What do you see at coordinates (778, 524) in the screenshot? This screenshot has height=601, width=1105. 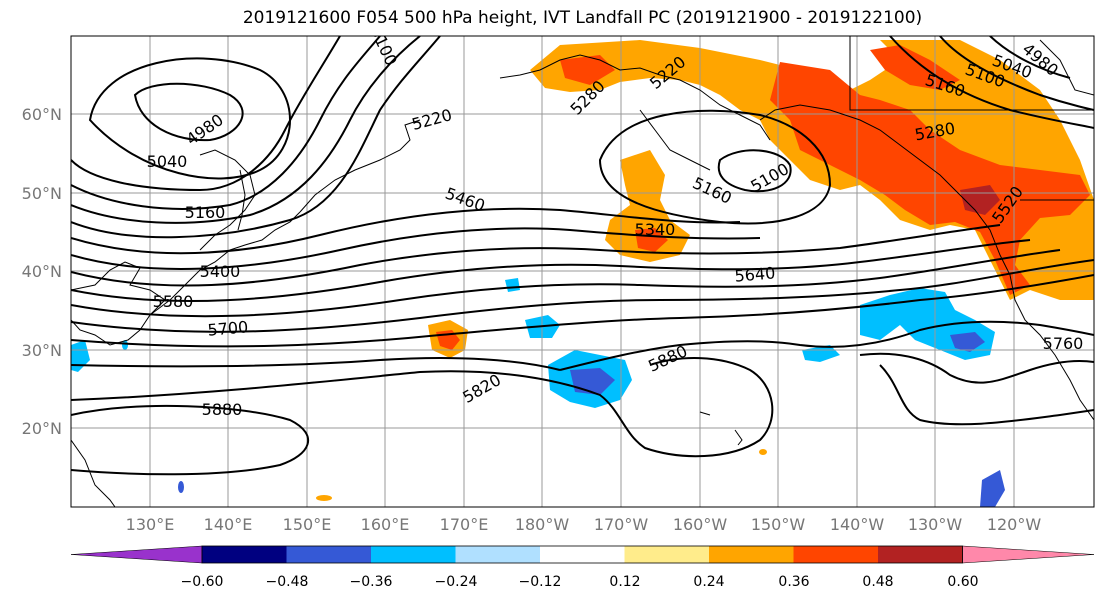 I see `lon-label: 150°W` at bounding box center [778, 524].